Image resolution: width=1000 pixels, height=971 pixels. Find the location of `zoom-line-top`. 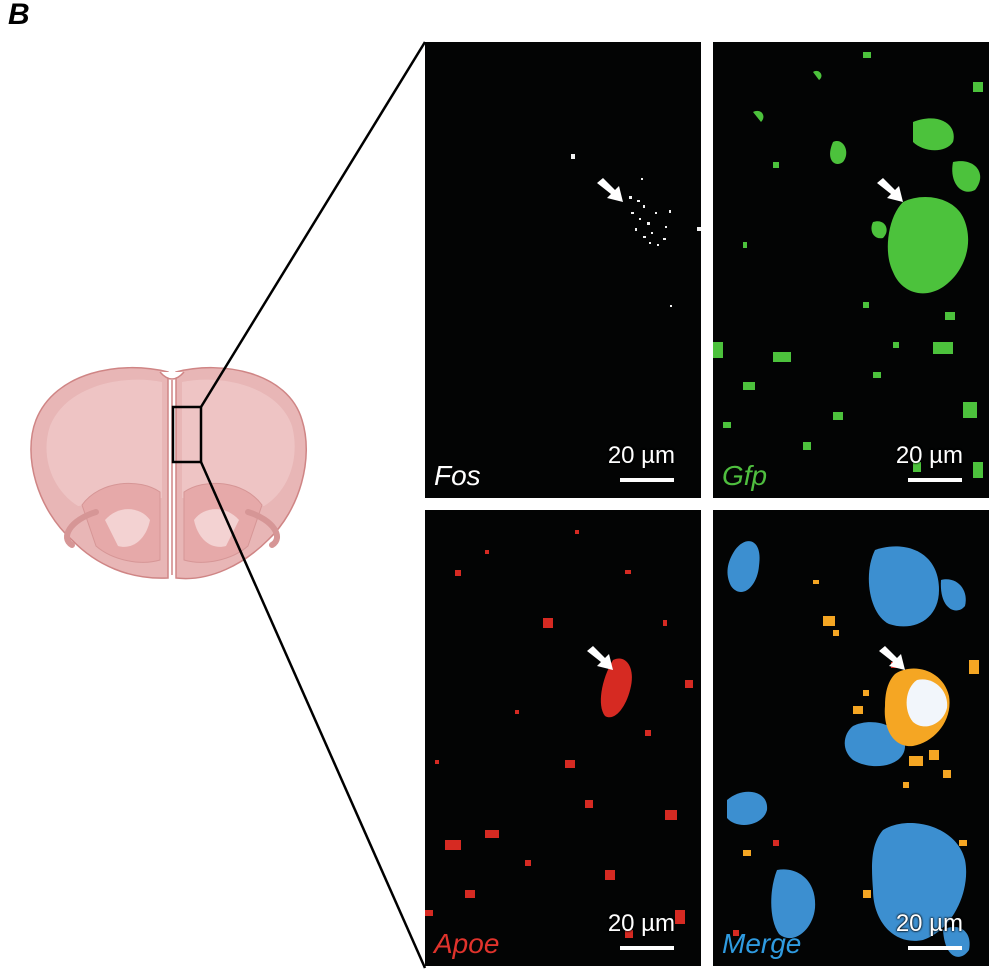

zoom-line-top is located at coordinates (313, 224).